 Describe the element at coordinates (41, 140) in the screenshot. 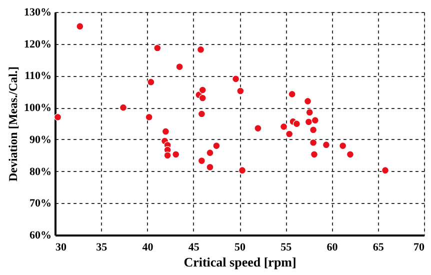

I see `y-tick-label: 90%` at that location.